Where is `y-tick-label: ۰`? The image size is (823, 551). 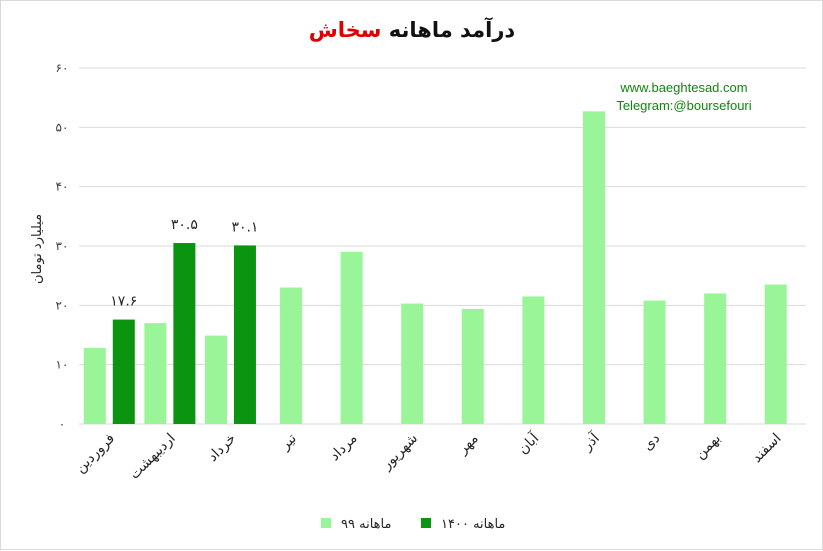 y-tick-label: ۰ is located at coordinates (62, 424).